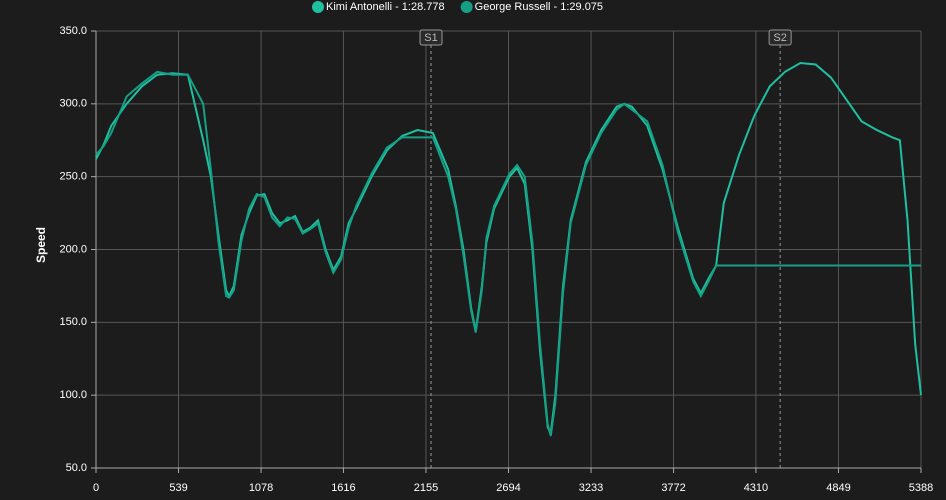  I want to click on sector-label: S1, so click(430, 38).